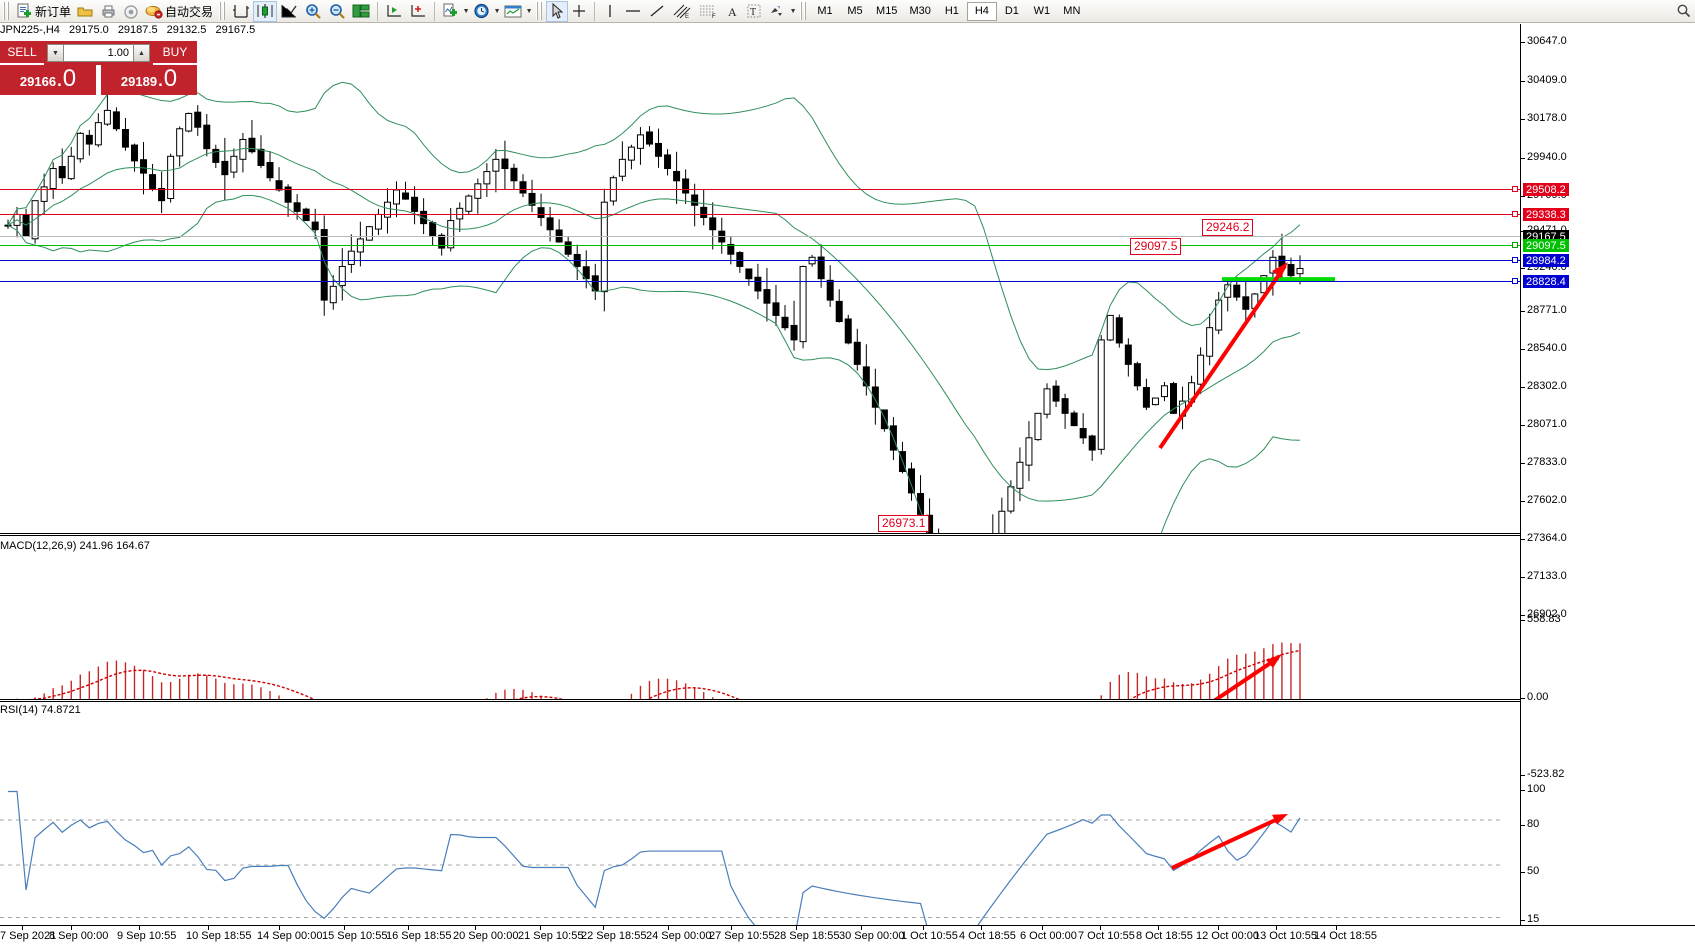 Image resolution: width=1695 pixels, height=949 pixels. Describe the element at coordinates (1156, 246) in the screenshot. I see `chart-annotation-29097.5: 29097.5` at that location.